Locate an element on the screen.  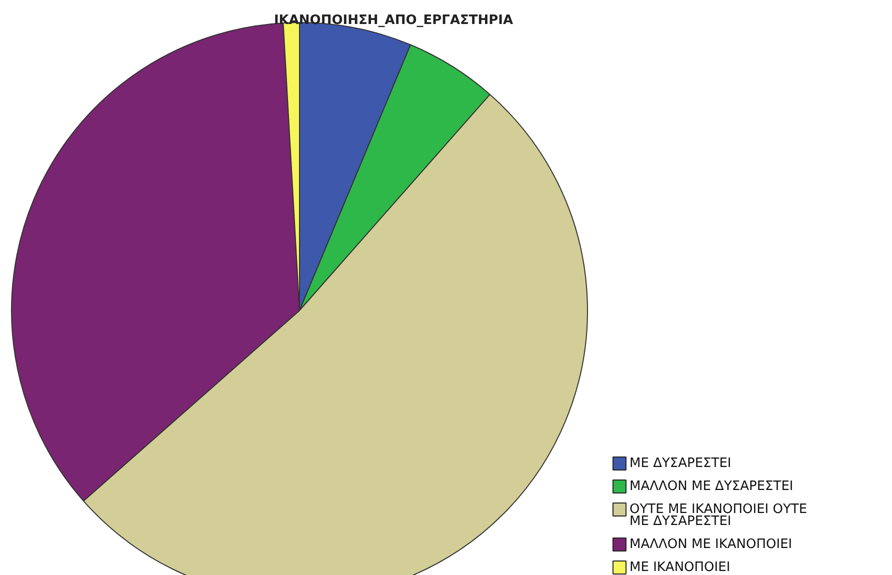
chart-title: ΙΚΑΝΟΠΟΙΗΣΗ_ΑΠΟ_ΕΡΓΑΣΤΗΡΙΑ is located at coordinates (394, 20).